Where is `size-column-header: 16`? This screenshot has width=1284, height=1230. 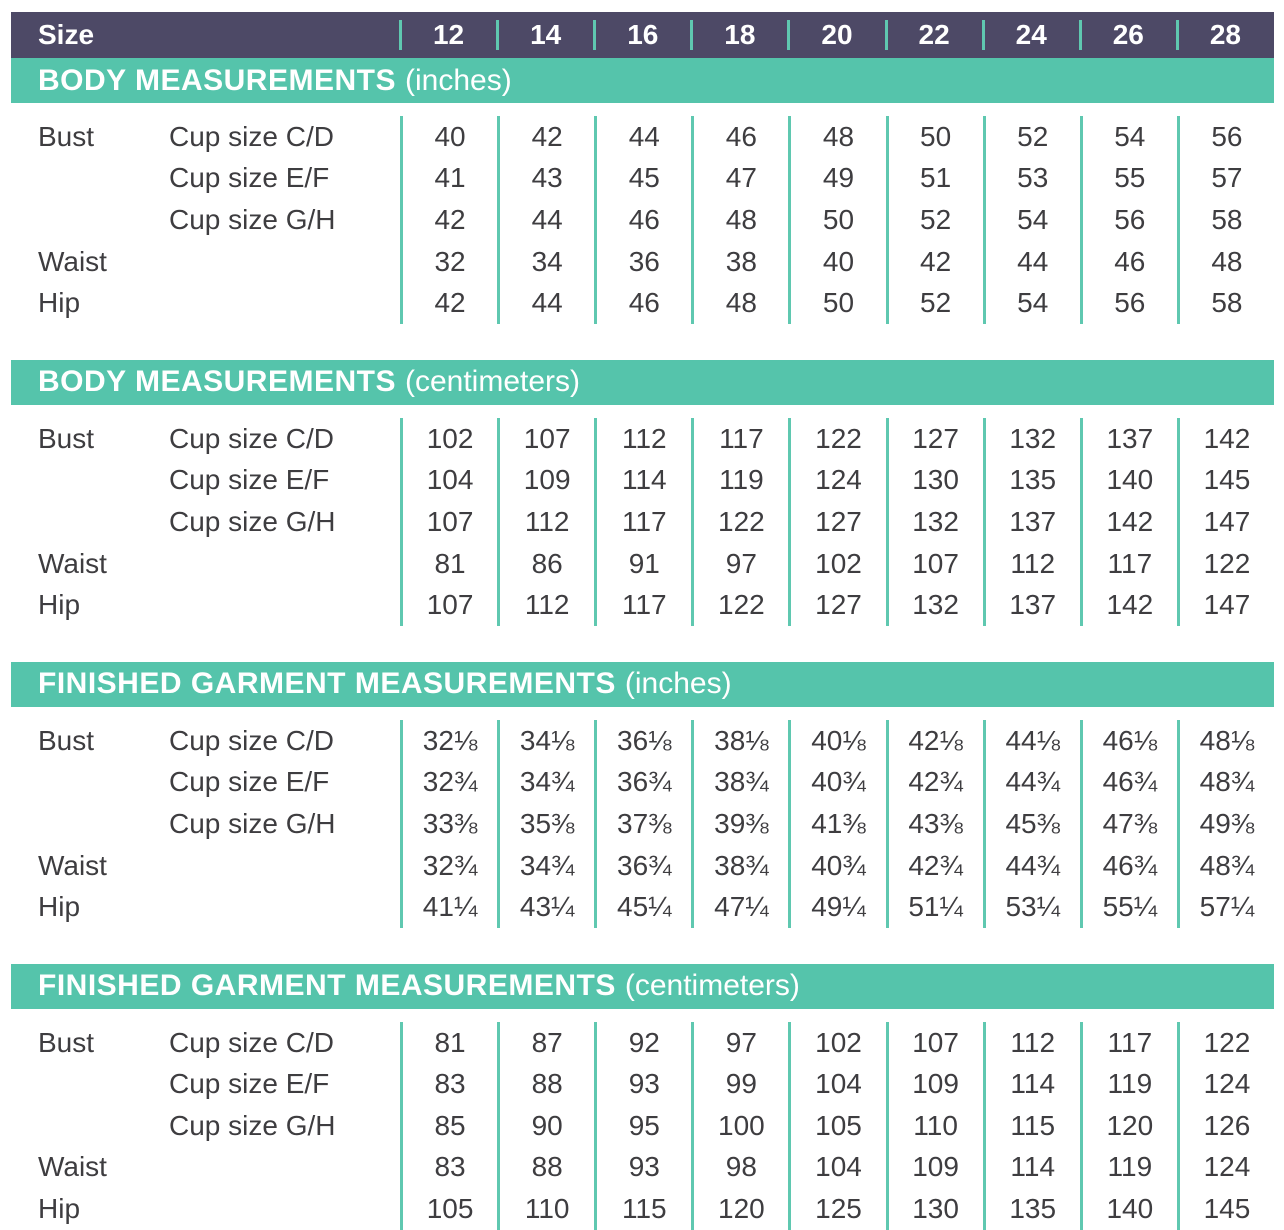 size-column-header: 16 is located at coordinates (642, 35).